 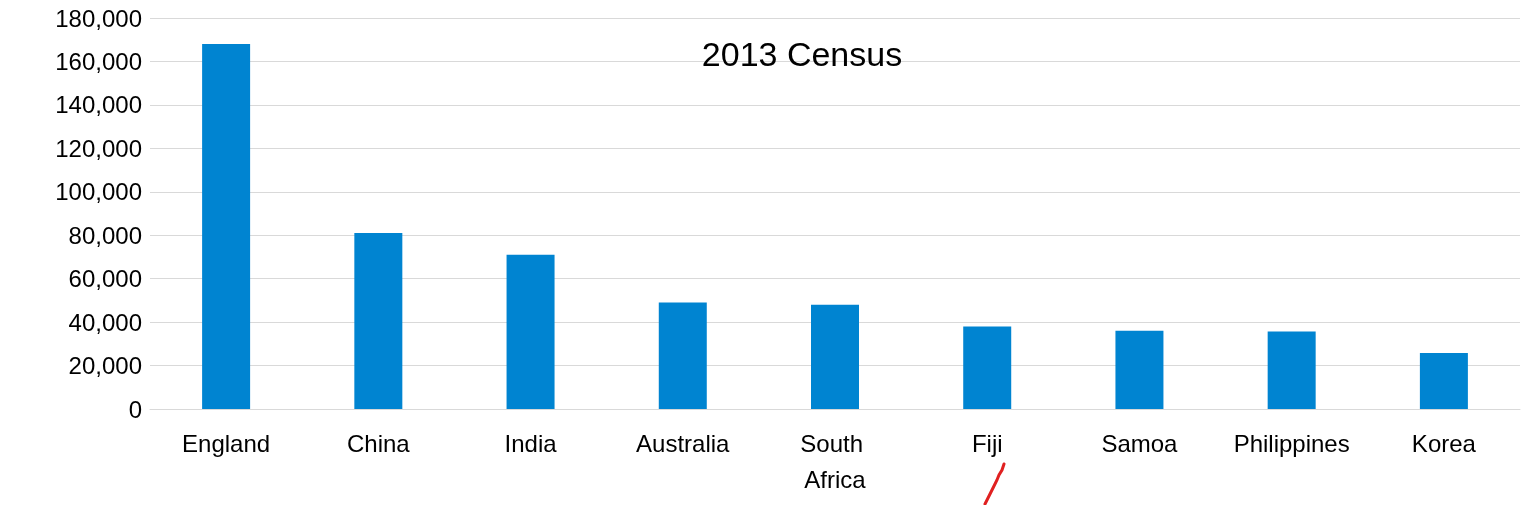 I want to click on x-tick-label: India, so click(x=531, y=443).